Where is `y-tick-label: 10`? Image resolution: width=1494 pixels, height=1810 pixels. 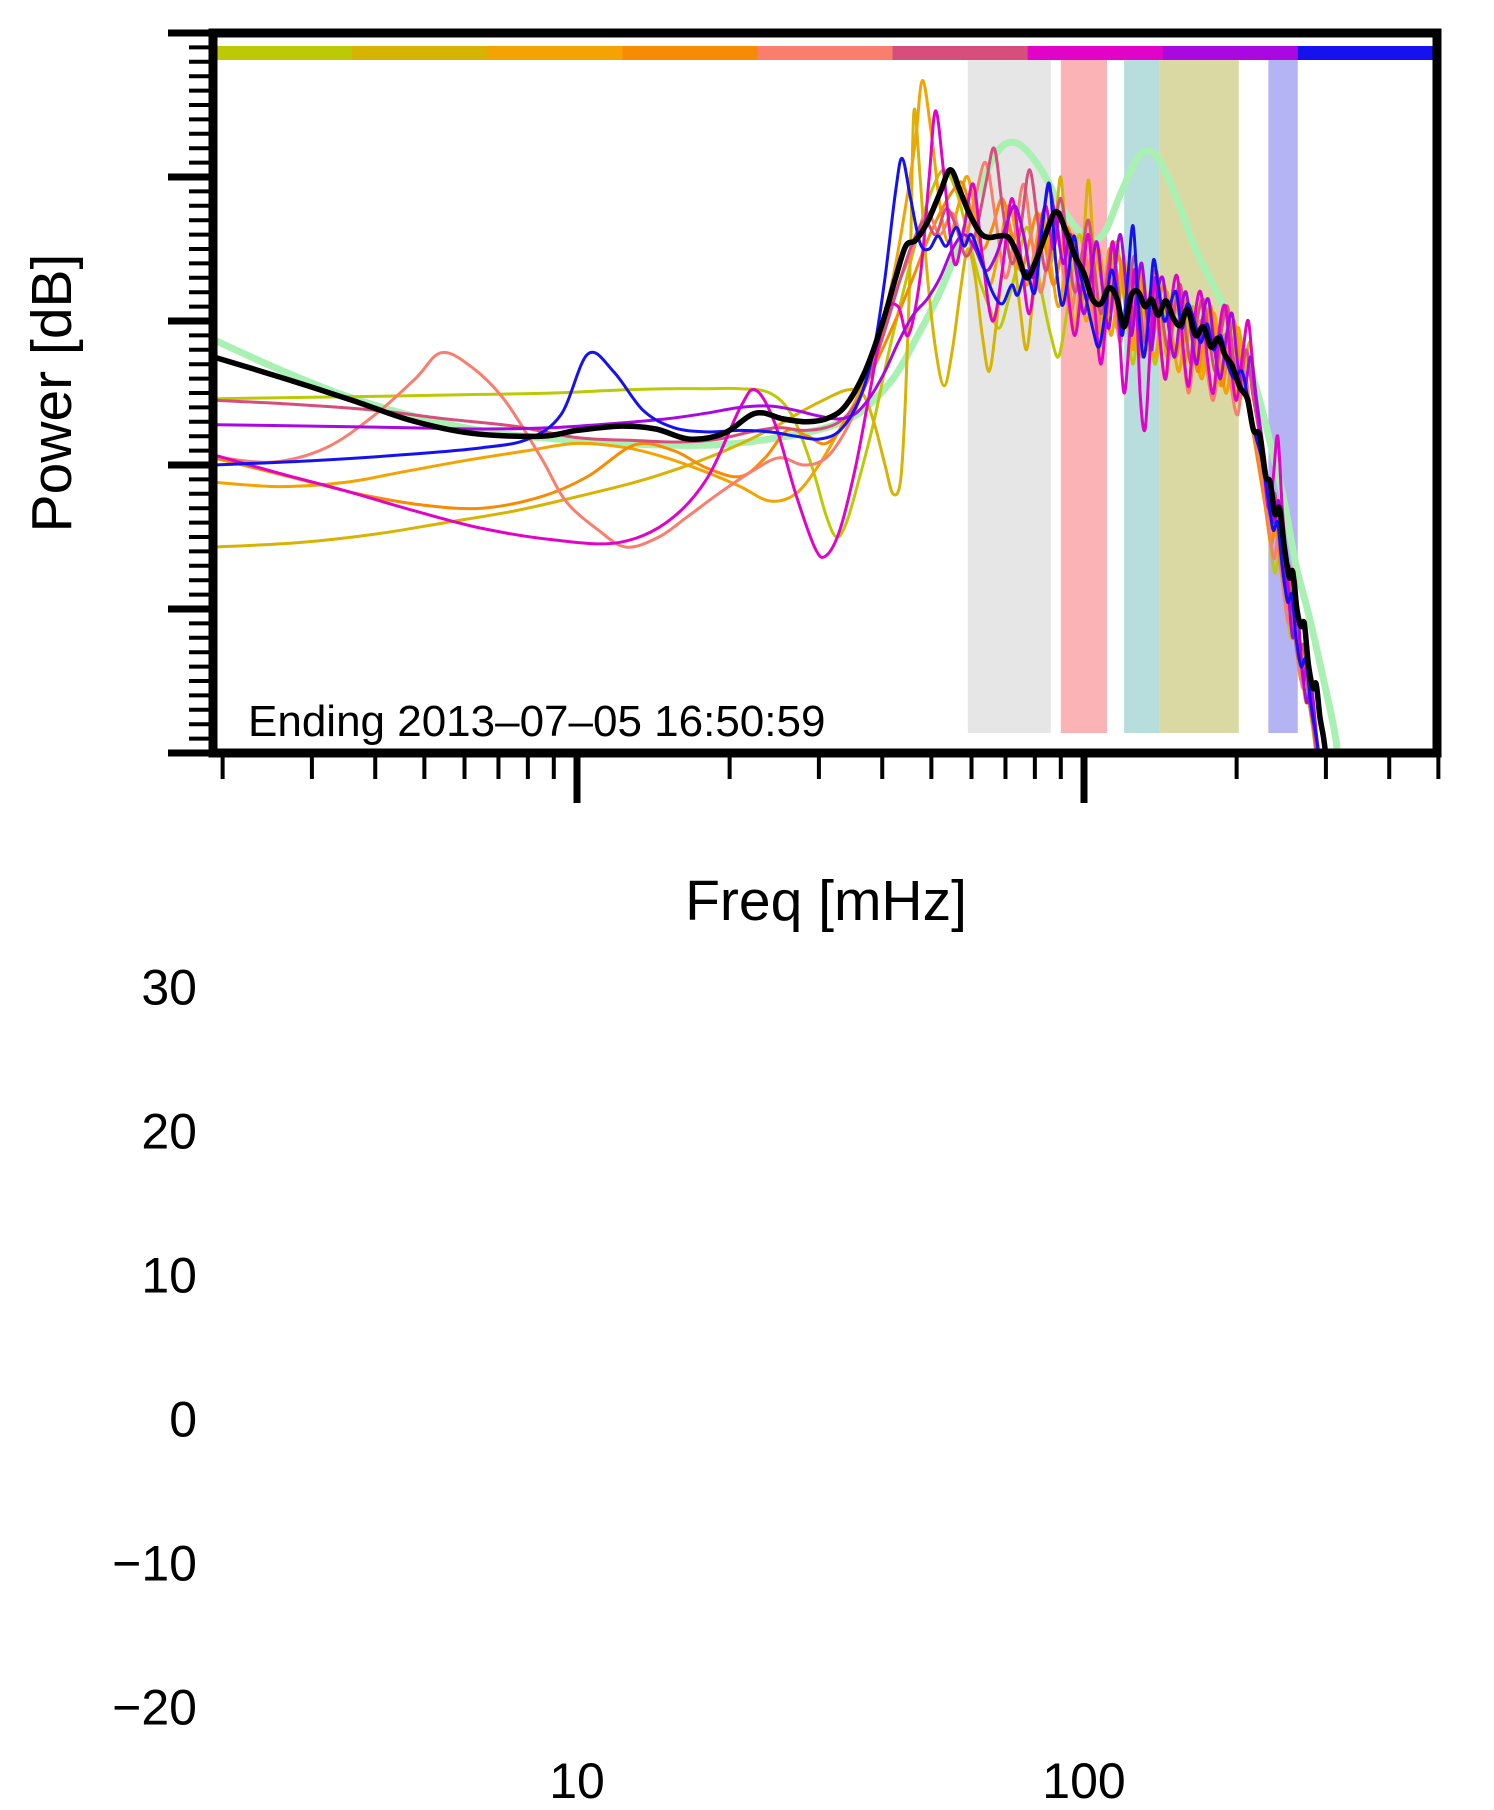
y-tick-label: 10 is located at coordinates (169, 1275).